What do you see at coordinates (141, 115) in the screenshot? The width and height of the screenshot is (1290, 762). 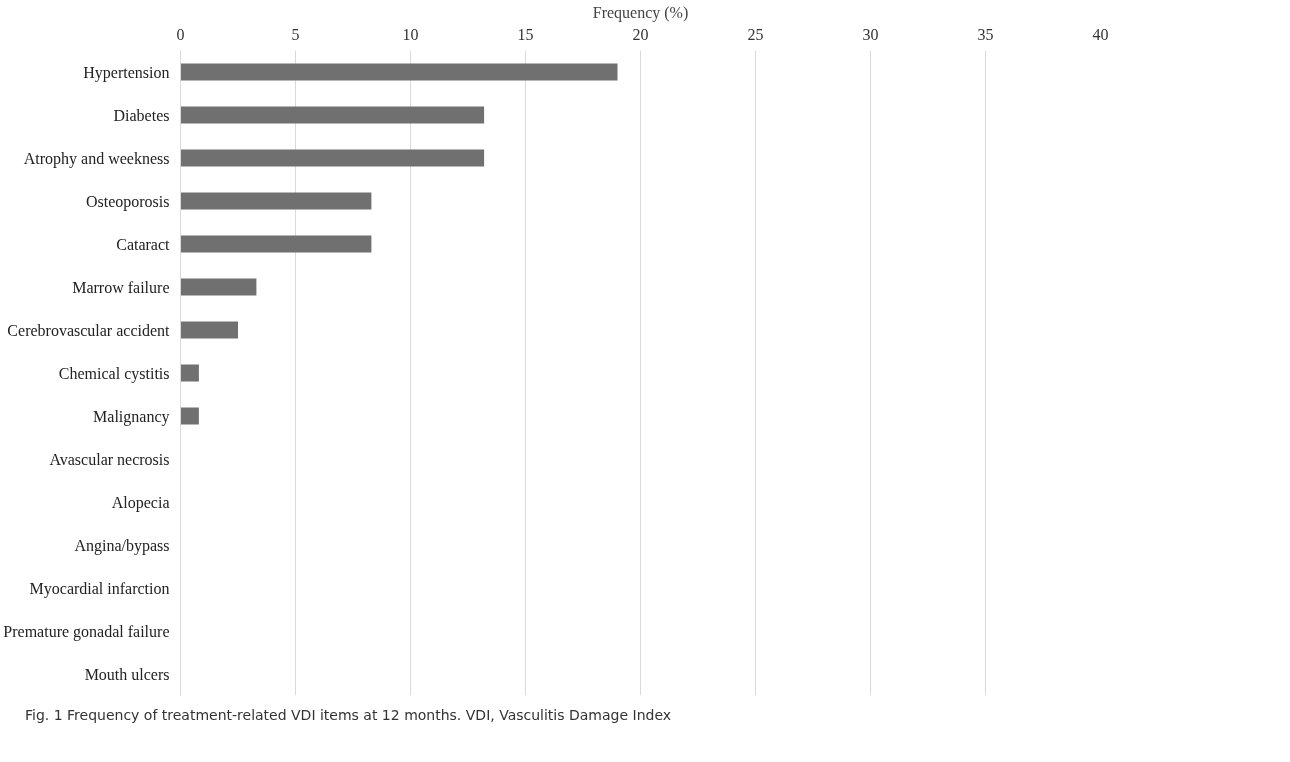 I see `y-tick-label: Diabetes` at bounding box center [141, 115].